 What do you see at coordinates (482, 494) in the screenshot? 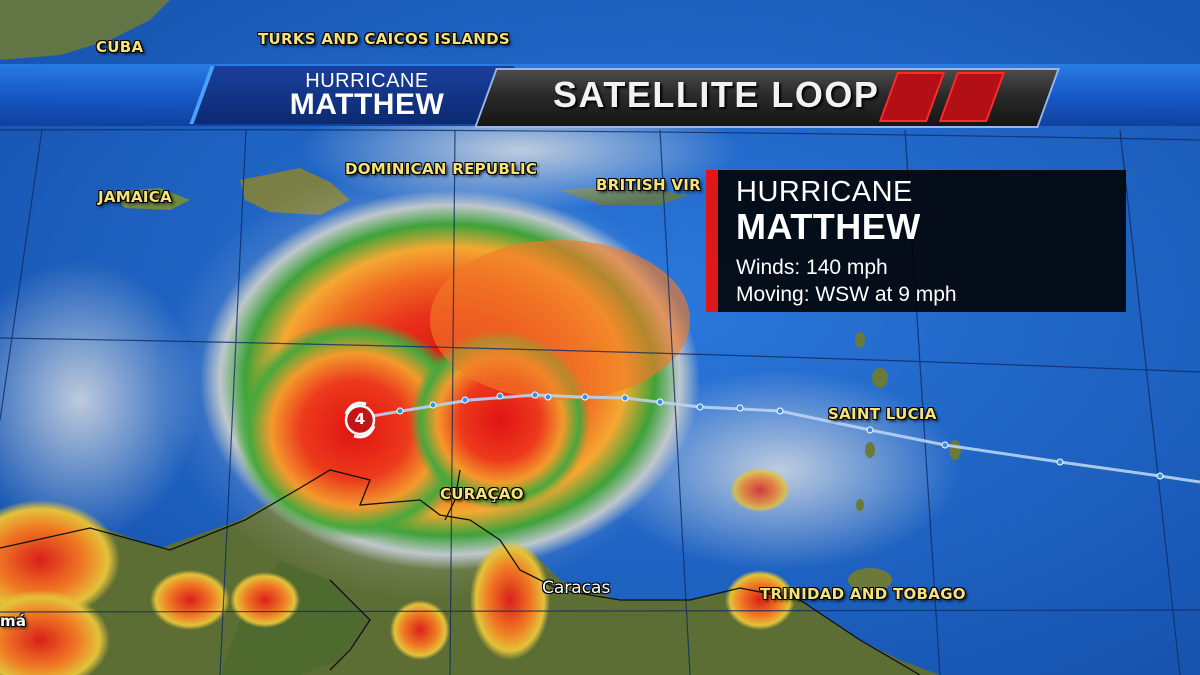
I see `label-curacao: CURAÇAO` at bounding box center [482, 494].